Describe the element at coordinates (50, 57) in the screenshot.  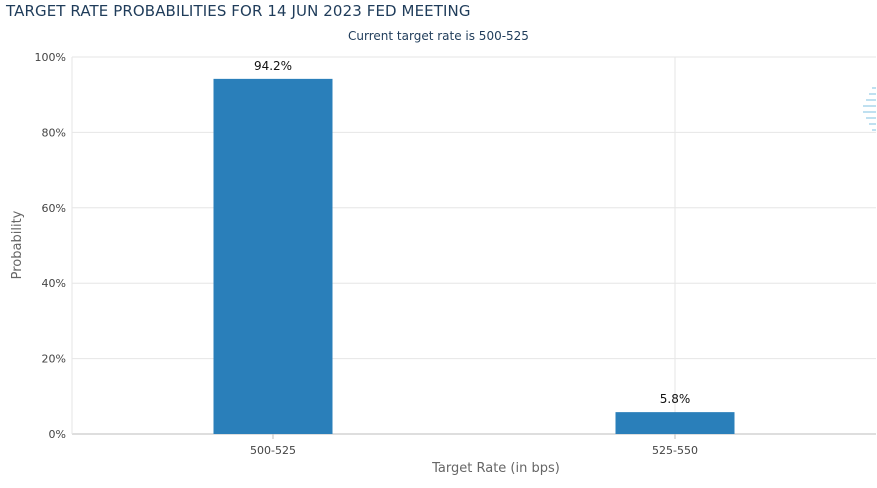
I see `y-tick-label: 100%` at that location.